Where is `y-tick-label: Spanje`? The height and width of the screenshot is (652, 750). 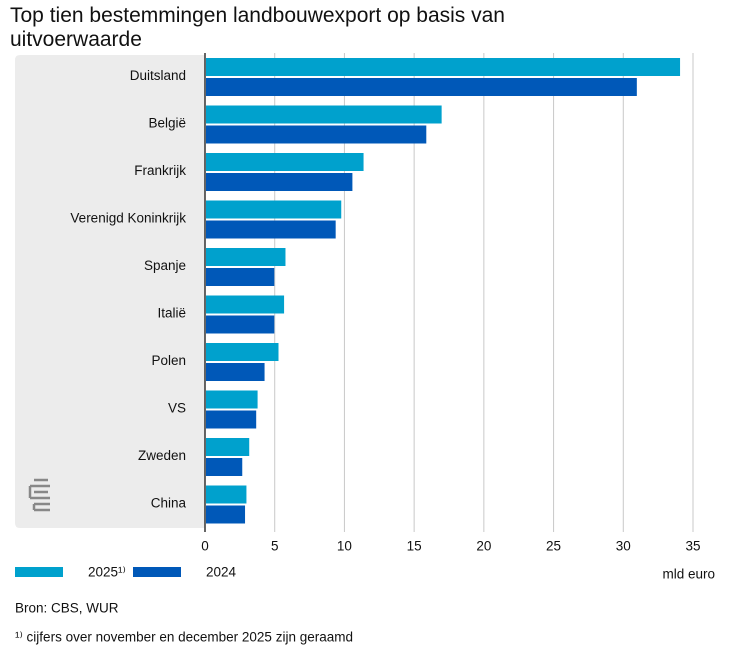 y-tick-label: Spanje is located at coordinates (165, 265).